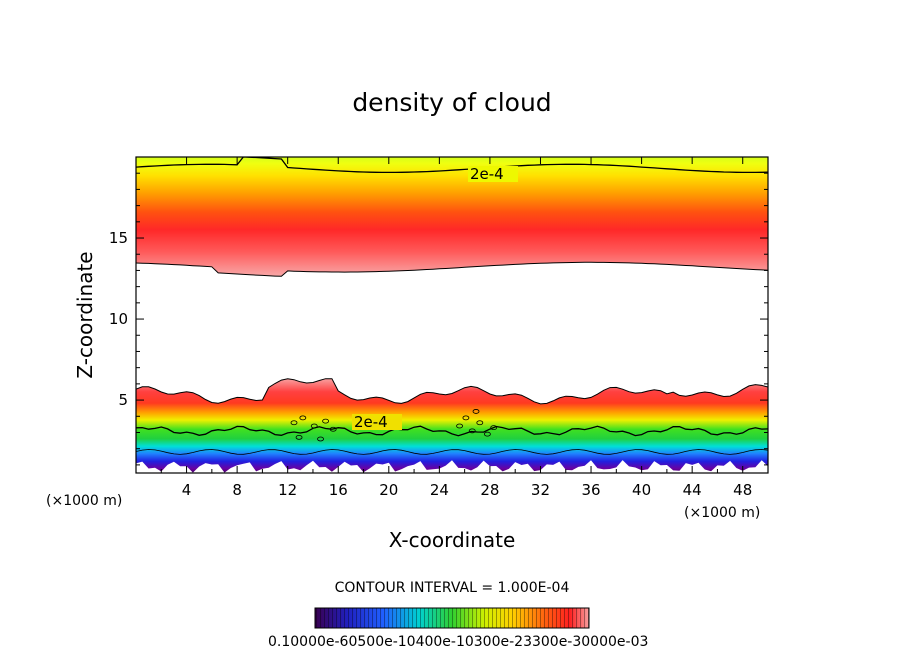 Image resolution: width=904 pixels, height=654 pixels. What do you see at coordinates (452, 165) in the screenshot?
I see `contour-line-upper-top` at bounding box center [452, 165].